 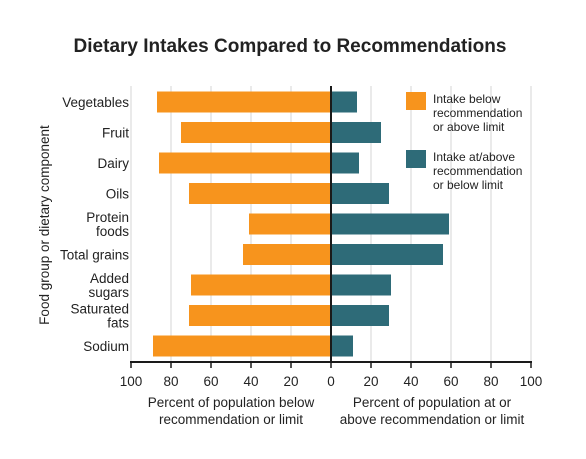 What do you see at coordinates (106, 346) in the screenshot?
I see `category-label: Sodium` at bounding box center [106, 346].